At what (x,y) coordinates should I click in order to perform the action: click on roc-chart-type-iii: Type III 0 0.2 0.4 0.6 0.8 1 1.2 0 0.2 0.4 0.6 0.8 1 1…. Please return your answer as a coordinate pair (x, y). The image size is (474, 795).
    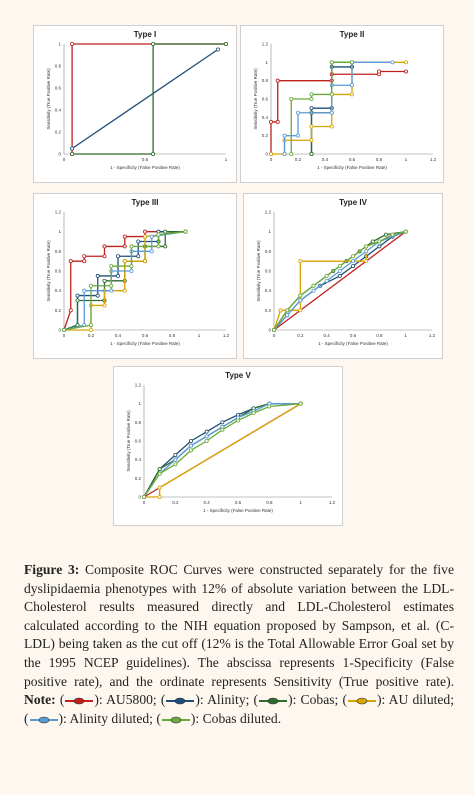
    Looking at the image, I should click on (138, 272).